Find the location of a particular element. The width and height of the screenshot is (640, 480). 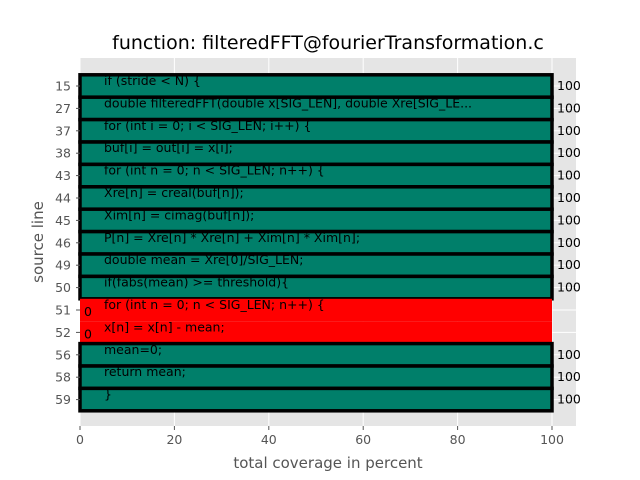

x-tick-label: 20 is located at coordinates (174, 439).